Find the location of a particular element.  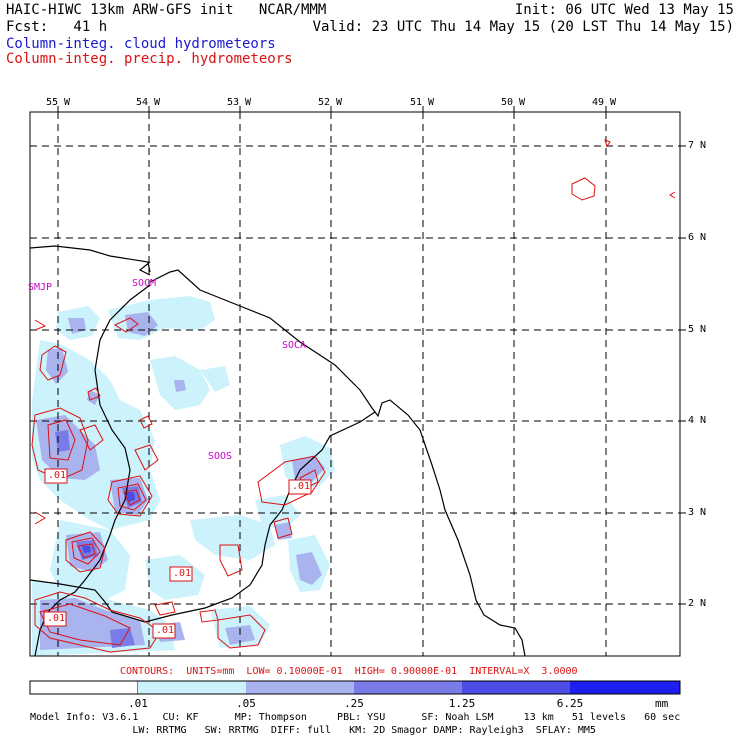

lon-label-50w: 50 W is located at coordinates (513, 102).